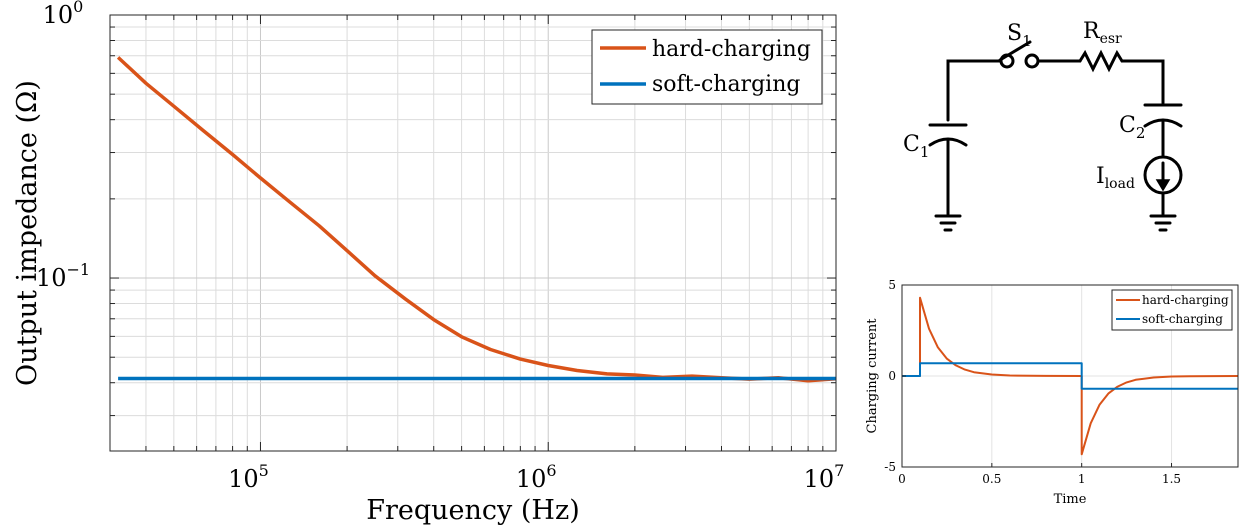 The height and width of the screenshot is (531, 1244). I want to click on y-tick-label: 10⁻¹, so click(63, 276).